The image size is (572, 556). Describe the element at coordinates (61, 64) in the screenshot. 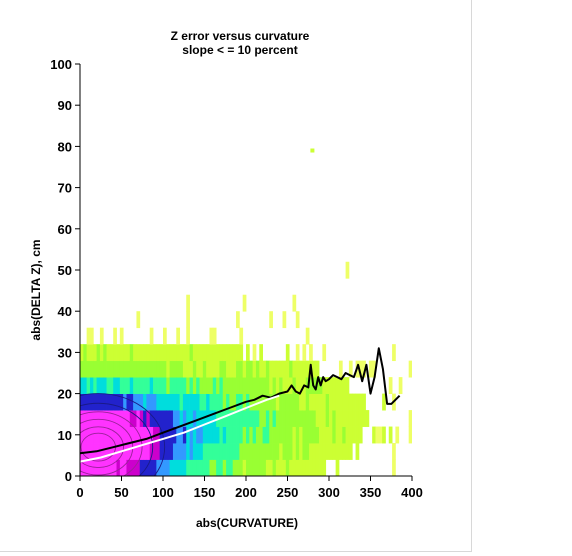

I see `y-tick-label: 100` at that location.